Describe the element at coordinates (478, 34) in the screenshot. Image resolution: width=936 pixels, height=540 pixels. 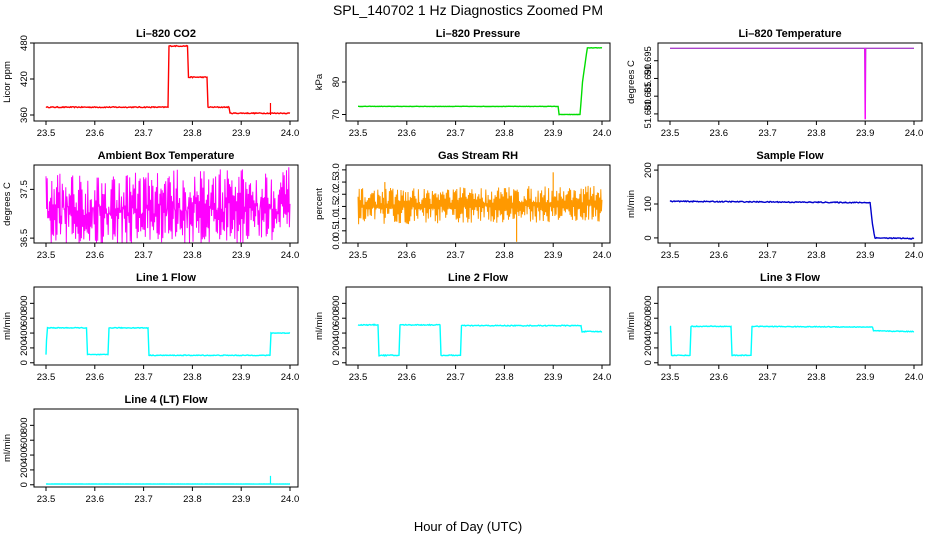
I see `panel-title: Li–820 Pressure` at that location.